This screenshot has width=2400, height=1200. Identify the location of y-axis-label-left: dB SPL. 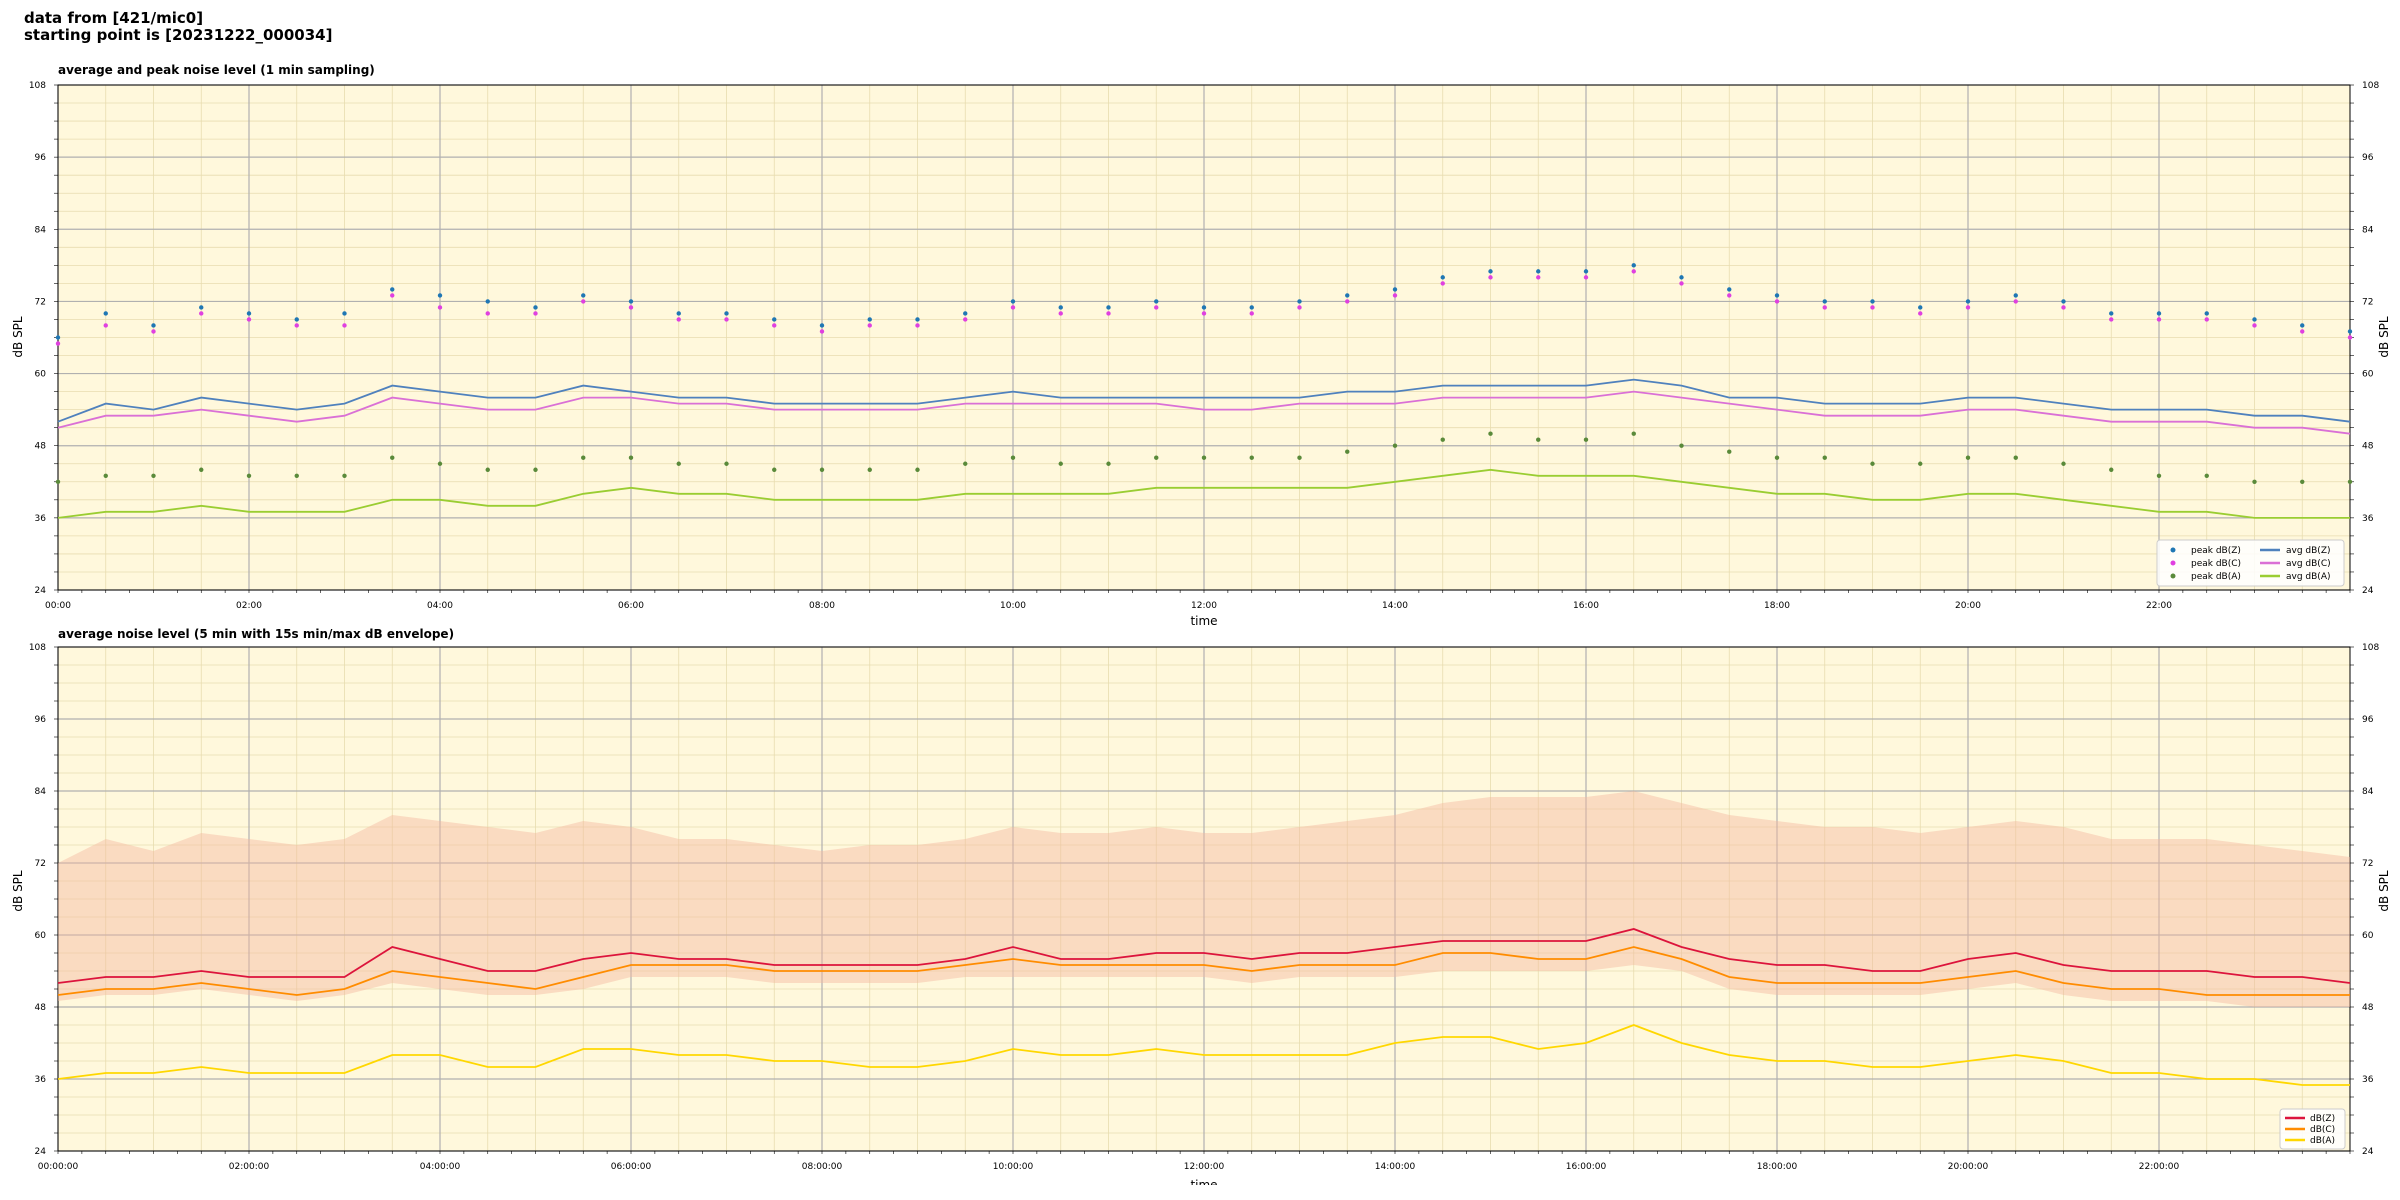
(18, 891).